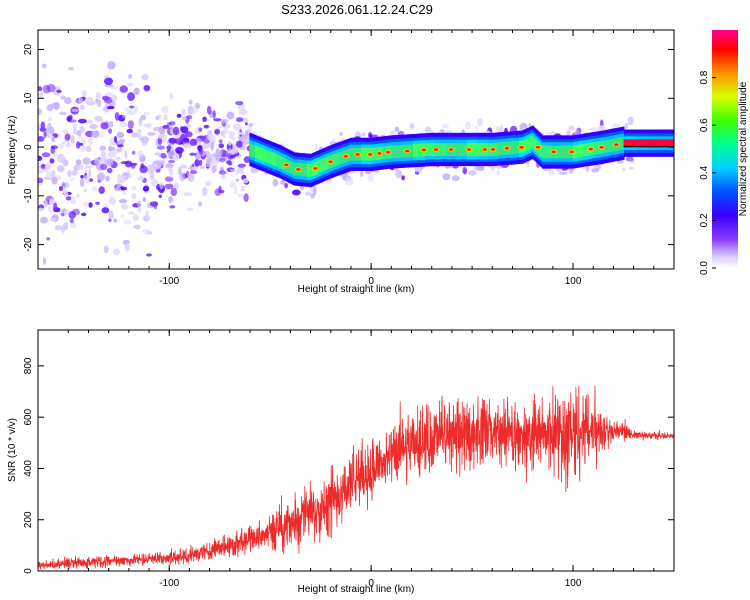  What do you see at coordinates (371, 583) in the screenshot?
I see `snr-xtick-label: 0` at bounding box center [371, 583].